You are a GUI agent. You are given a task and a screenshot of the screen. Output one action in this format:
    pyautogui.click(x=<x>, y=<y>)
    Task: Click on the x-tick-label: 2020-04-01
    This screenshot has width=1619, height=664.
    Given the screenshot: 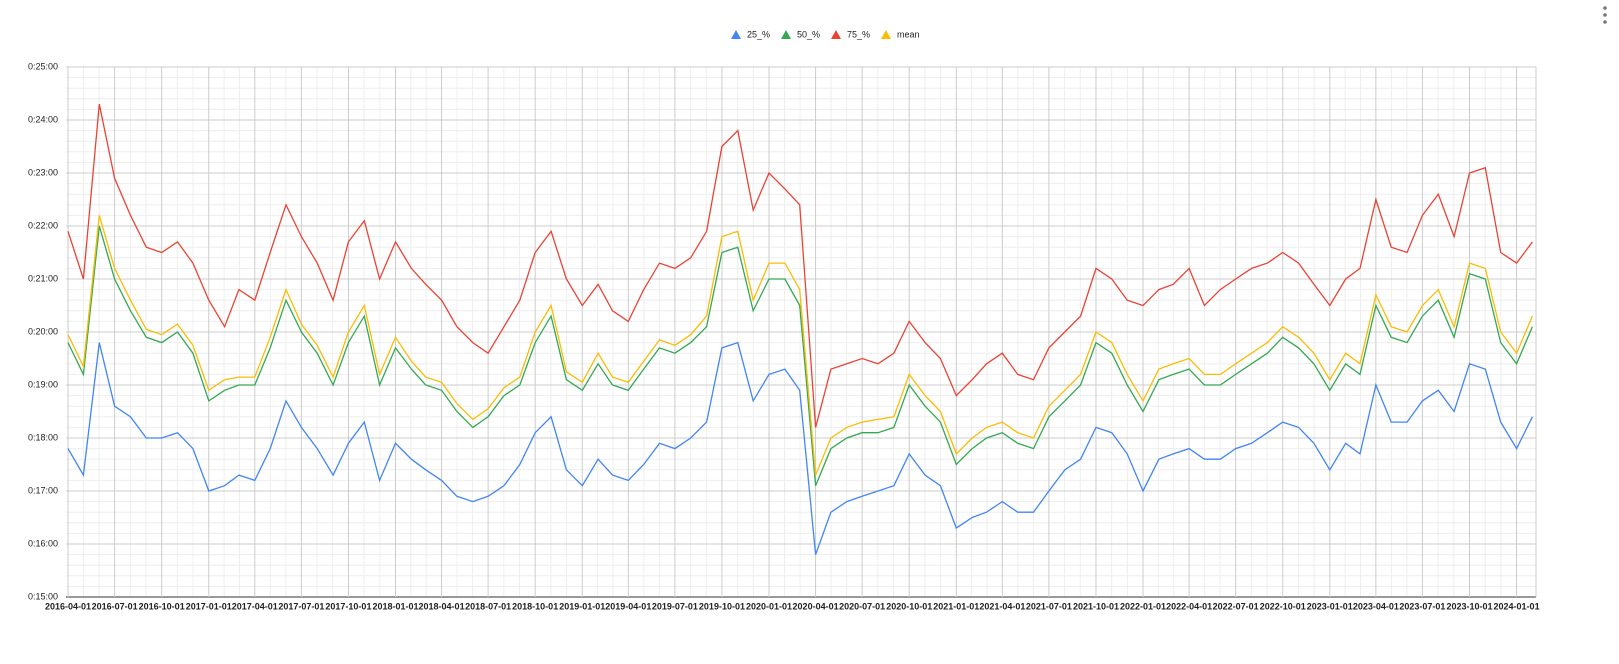 What is the action you would take?
    pyautogui.click(x=816, y=606)
    